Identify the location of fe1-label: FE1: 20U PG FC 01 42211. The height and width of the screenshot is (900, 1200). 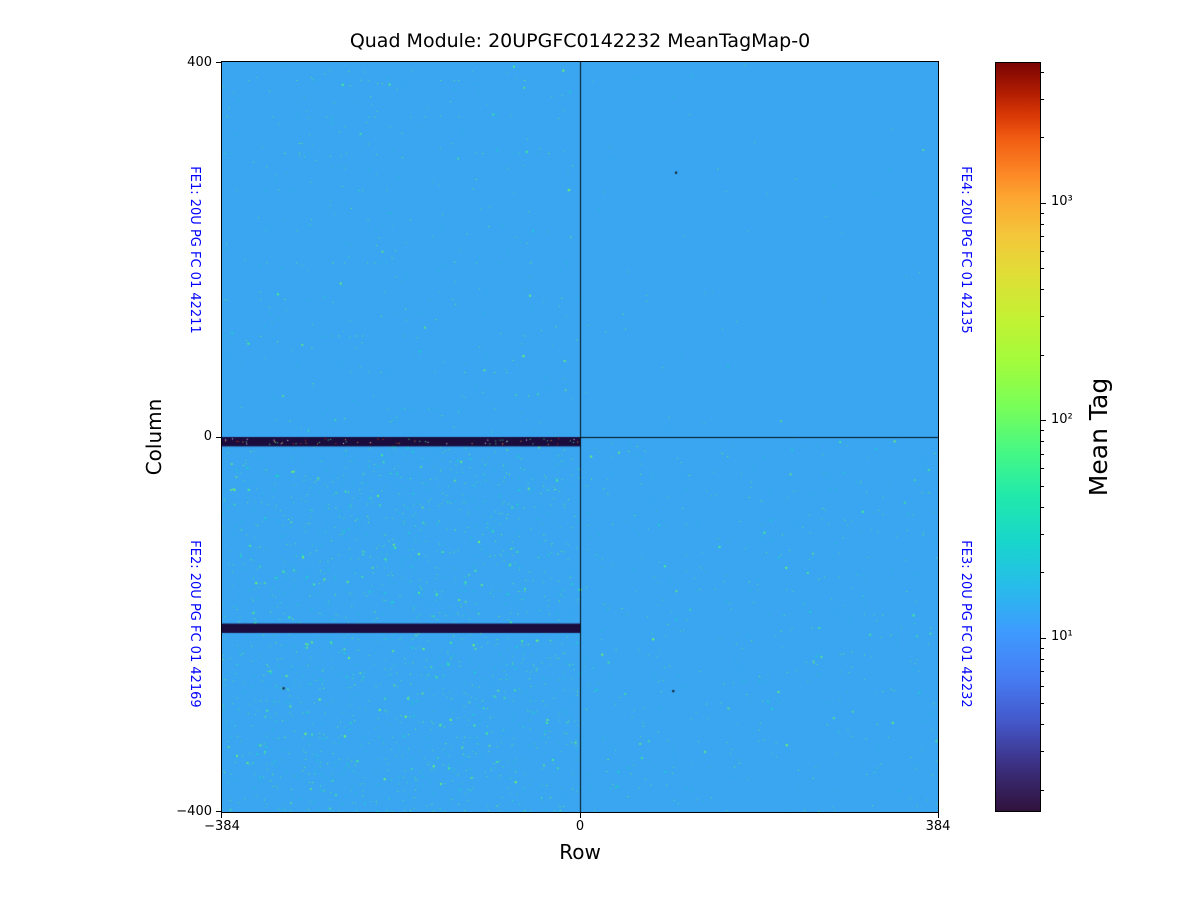
(194, 250).